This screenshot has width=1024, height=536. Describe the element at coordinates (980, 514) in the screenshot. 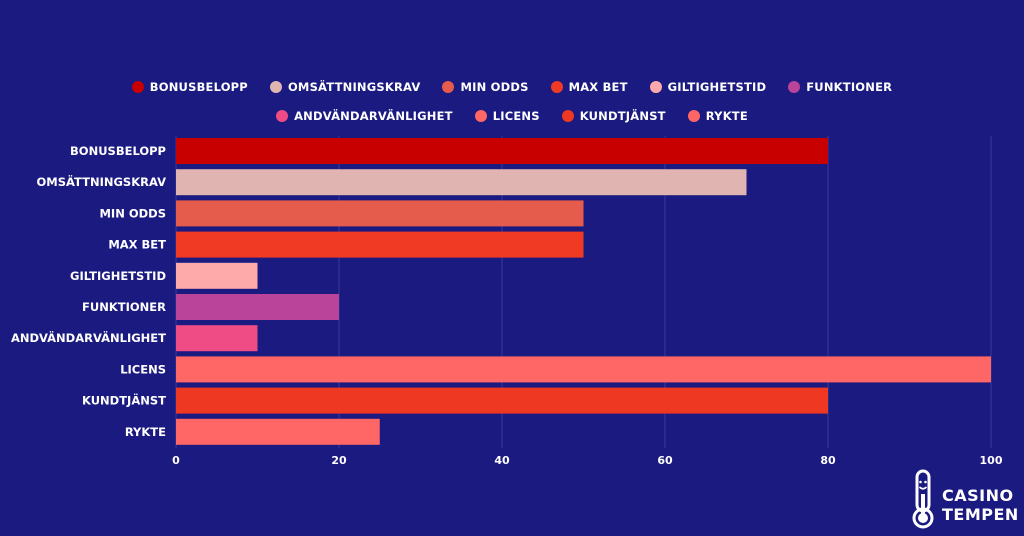

I see `logo-text-tempen: TEMPEN` at that location.